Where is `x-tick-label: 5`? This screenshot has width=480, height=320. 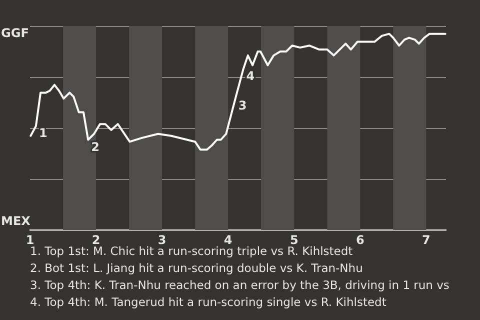
x-tick-label: 5 is located at coordinates (294, 240).